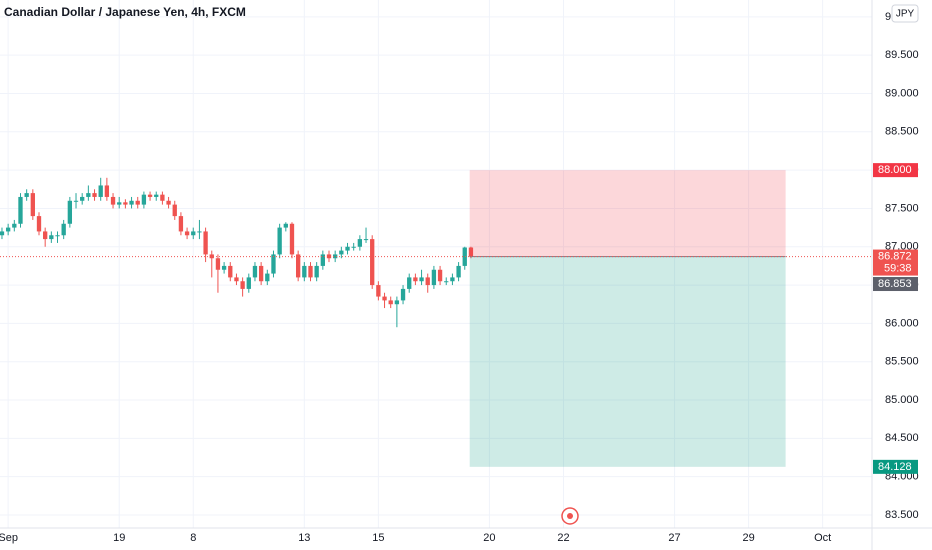 Image resolution: width=932 pixels, height=550 pixels. Describe the element at coordinates (125, 12) in the screenshot. I see `chart-title: Canadian Dollar / Japanese Yen, 4h, FXCM` at that location.